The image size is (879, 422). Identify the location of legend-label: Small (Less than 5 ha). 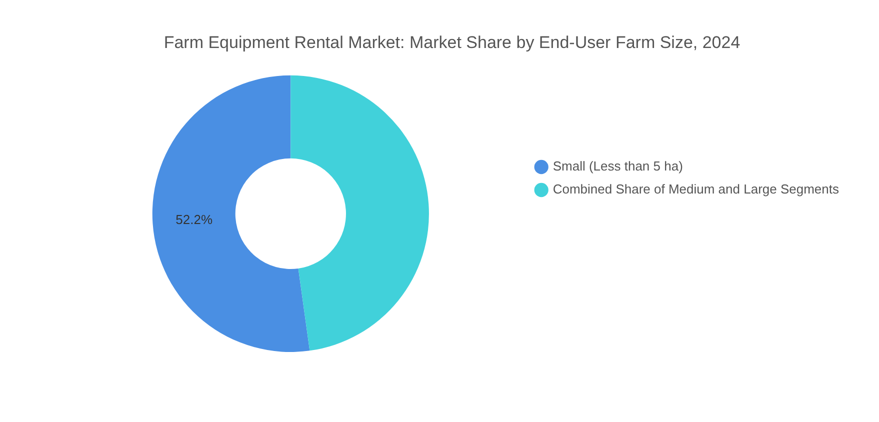
(617, 166).